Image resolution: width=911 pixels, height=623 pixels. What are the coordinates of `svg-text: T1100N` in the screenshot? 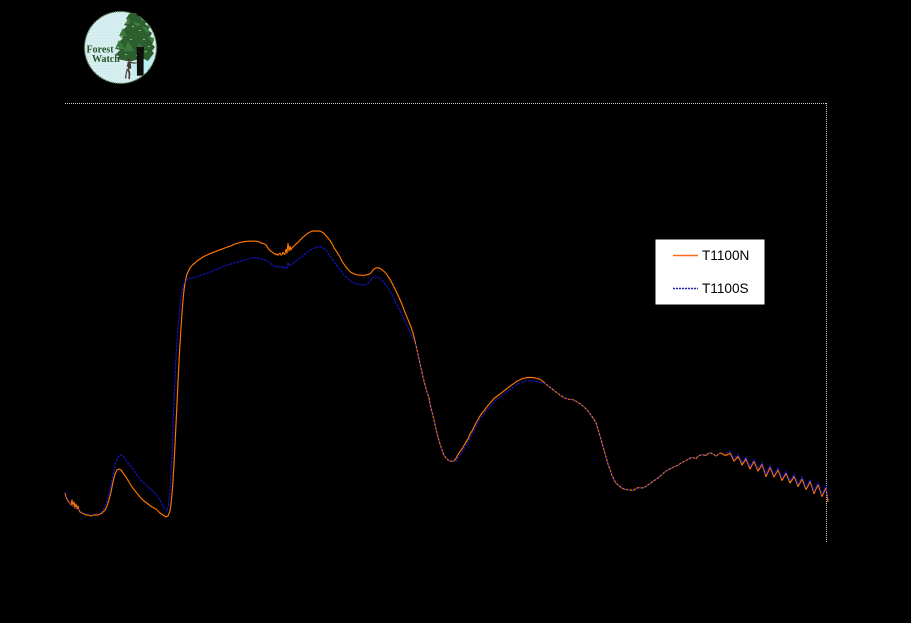 It's located at (725, 255).